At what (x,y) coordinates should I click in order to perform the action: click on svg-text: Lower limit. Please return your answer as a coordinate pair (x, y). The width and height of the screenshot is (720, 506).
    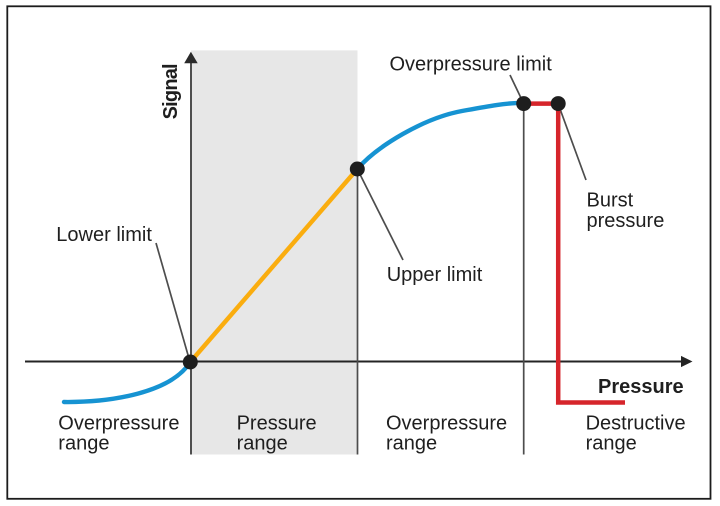
    Looking at the image, I should click on (104, 235).